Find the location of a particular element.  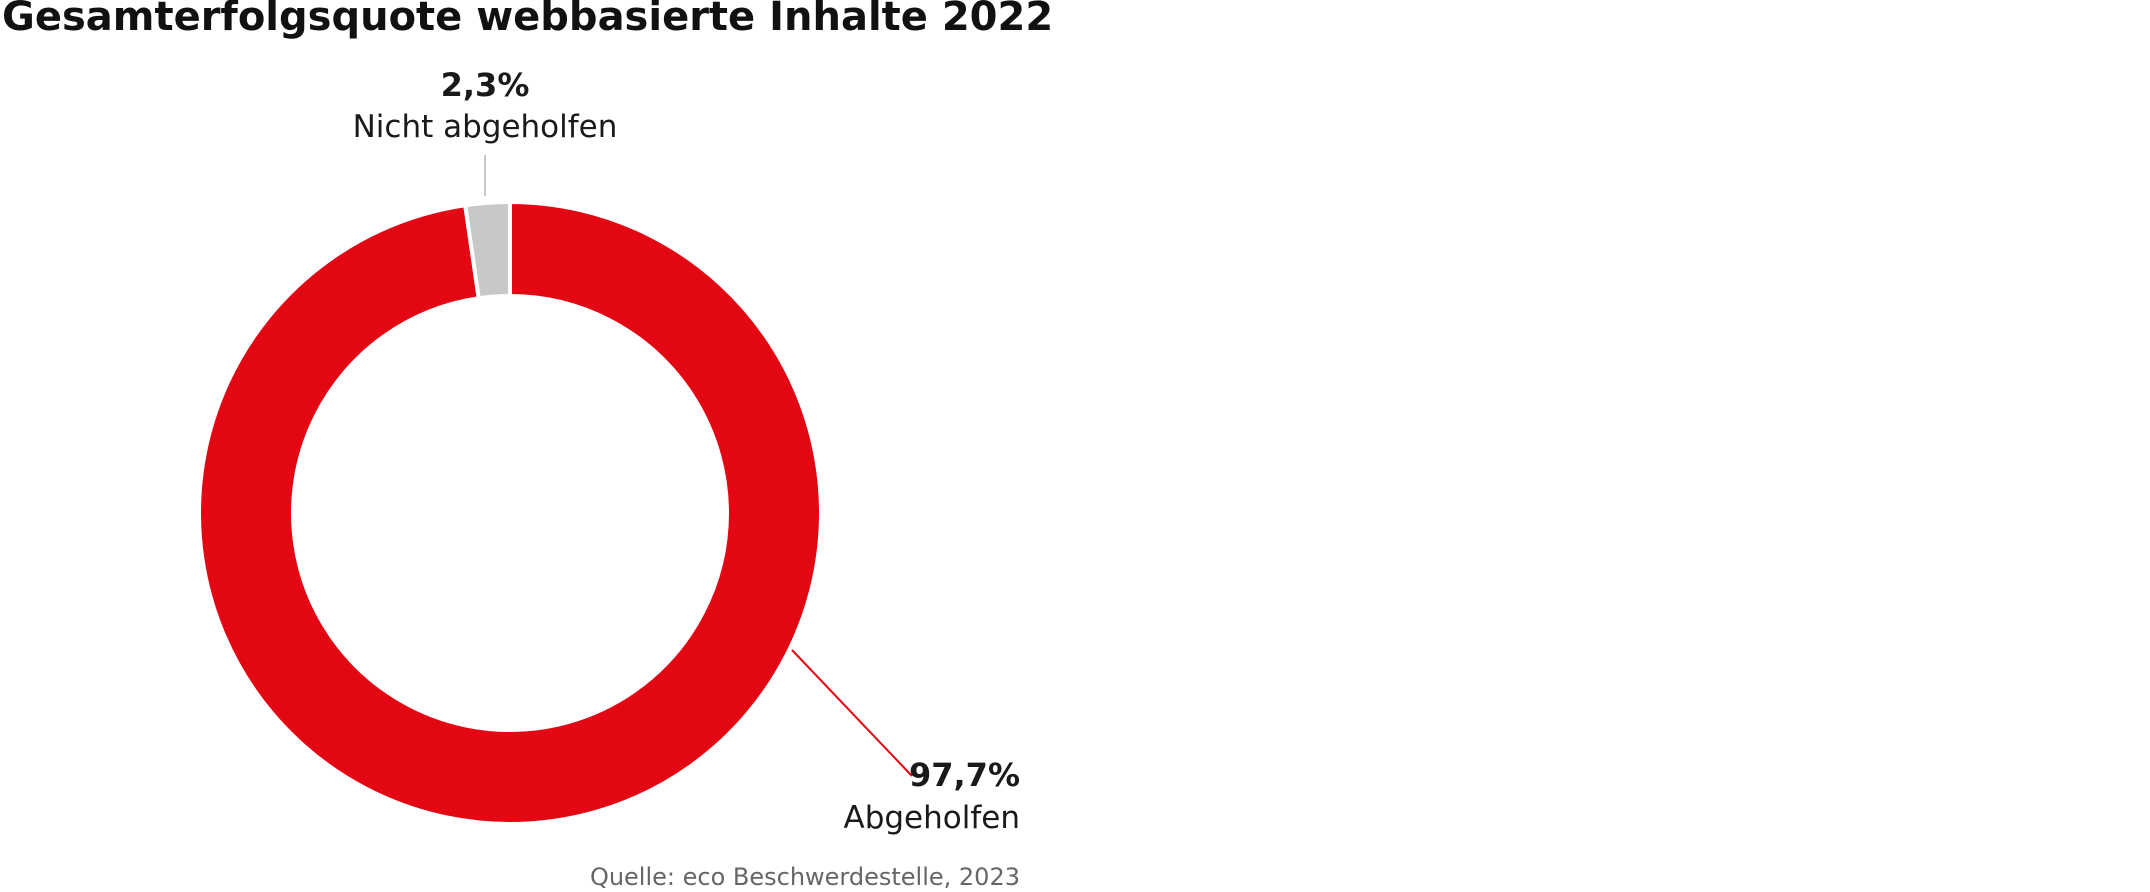

value-label-nicht-abgeholfen: 2,3% is located at coordinates (485, 85).